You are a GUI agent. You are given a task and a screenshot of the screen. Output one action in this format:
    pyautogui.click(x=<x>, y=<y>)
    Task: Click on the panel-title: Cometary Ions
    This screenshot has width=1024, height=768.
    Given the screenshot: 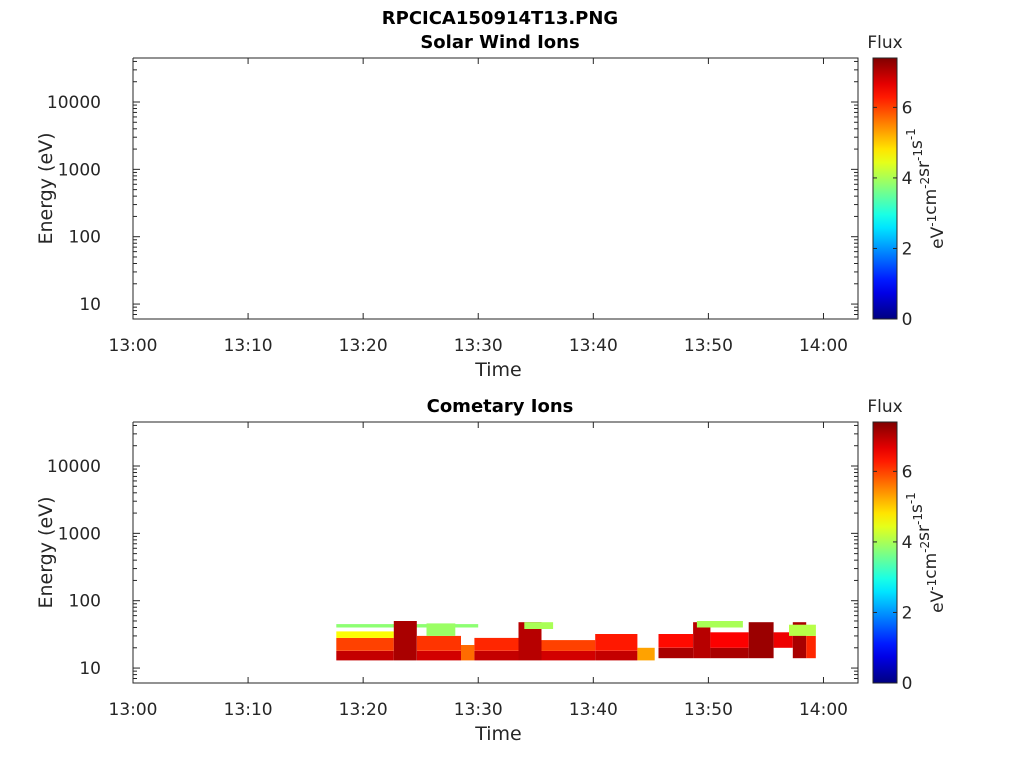 What is the action you would take?
    pyautogui.click(x=500, y=406)
    